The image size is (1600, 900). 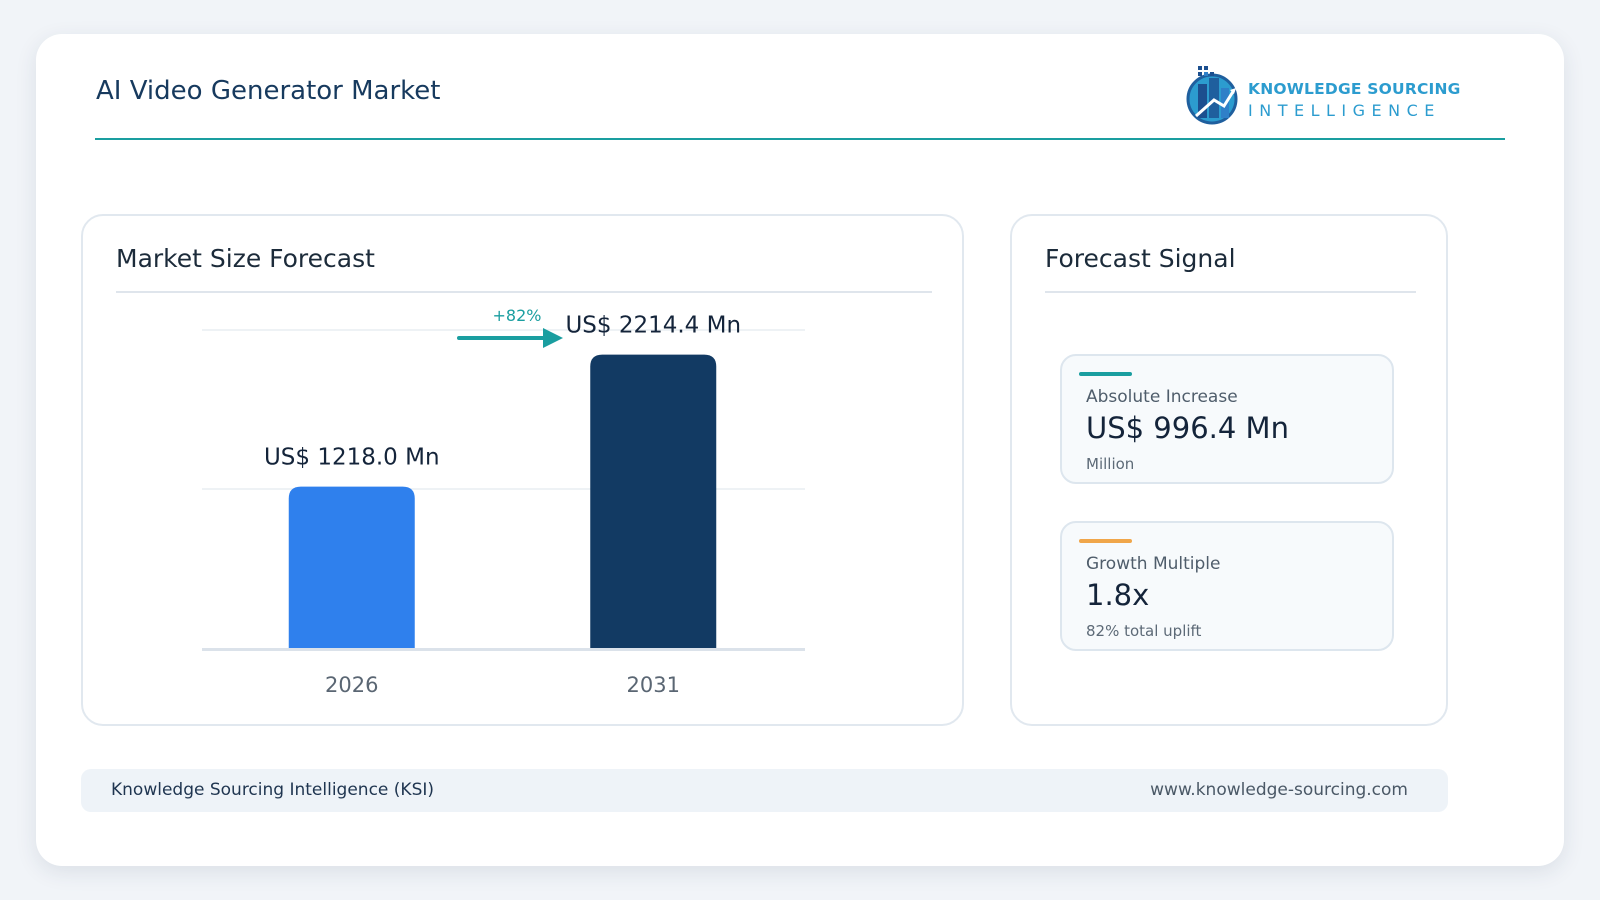 I want to click on signal-panel-title: Forecast Signal, so click(x=1140, y=258).